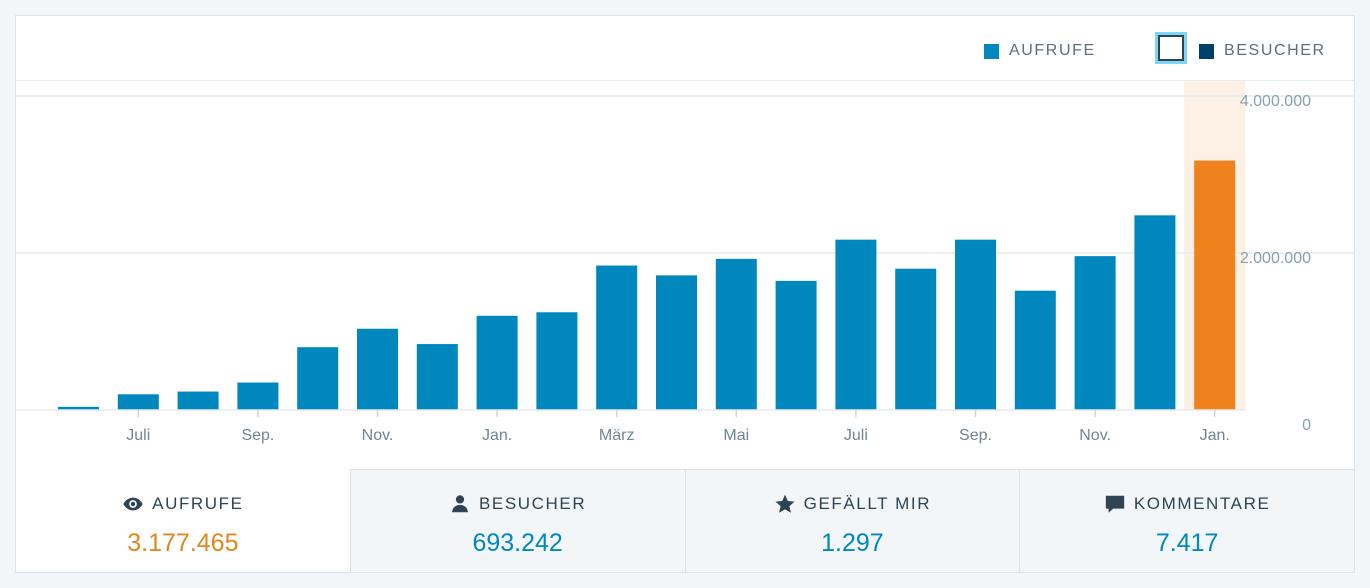 The height and width of the screenshot is (588, 1370). I want to click on stat-value-likes: 1.297, so click(852, 543).